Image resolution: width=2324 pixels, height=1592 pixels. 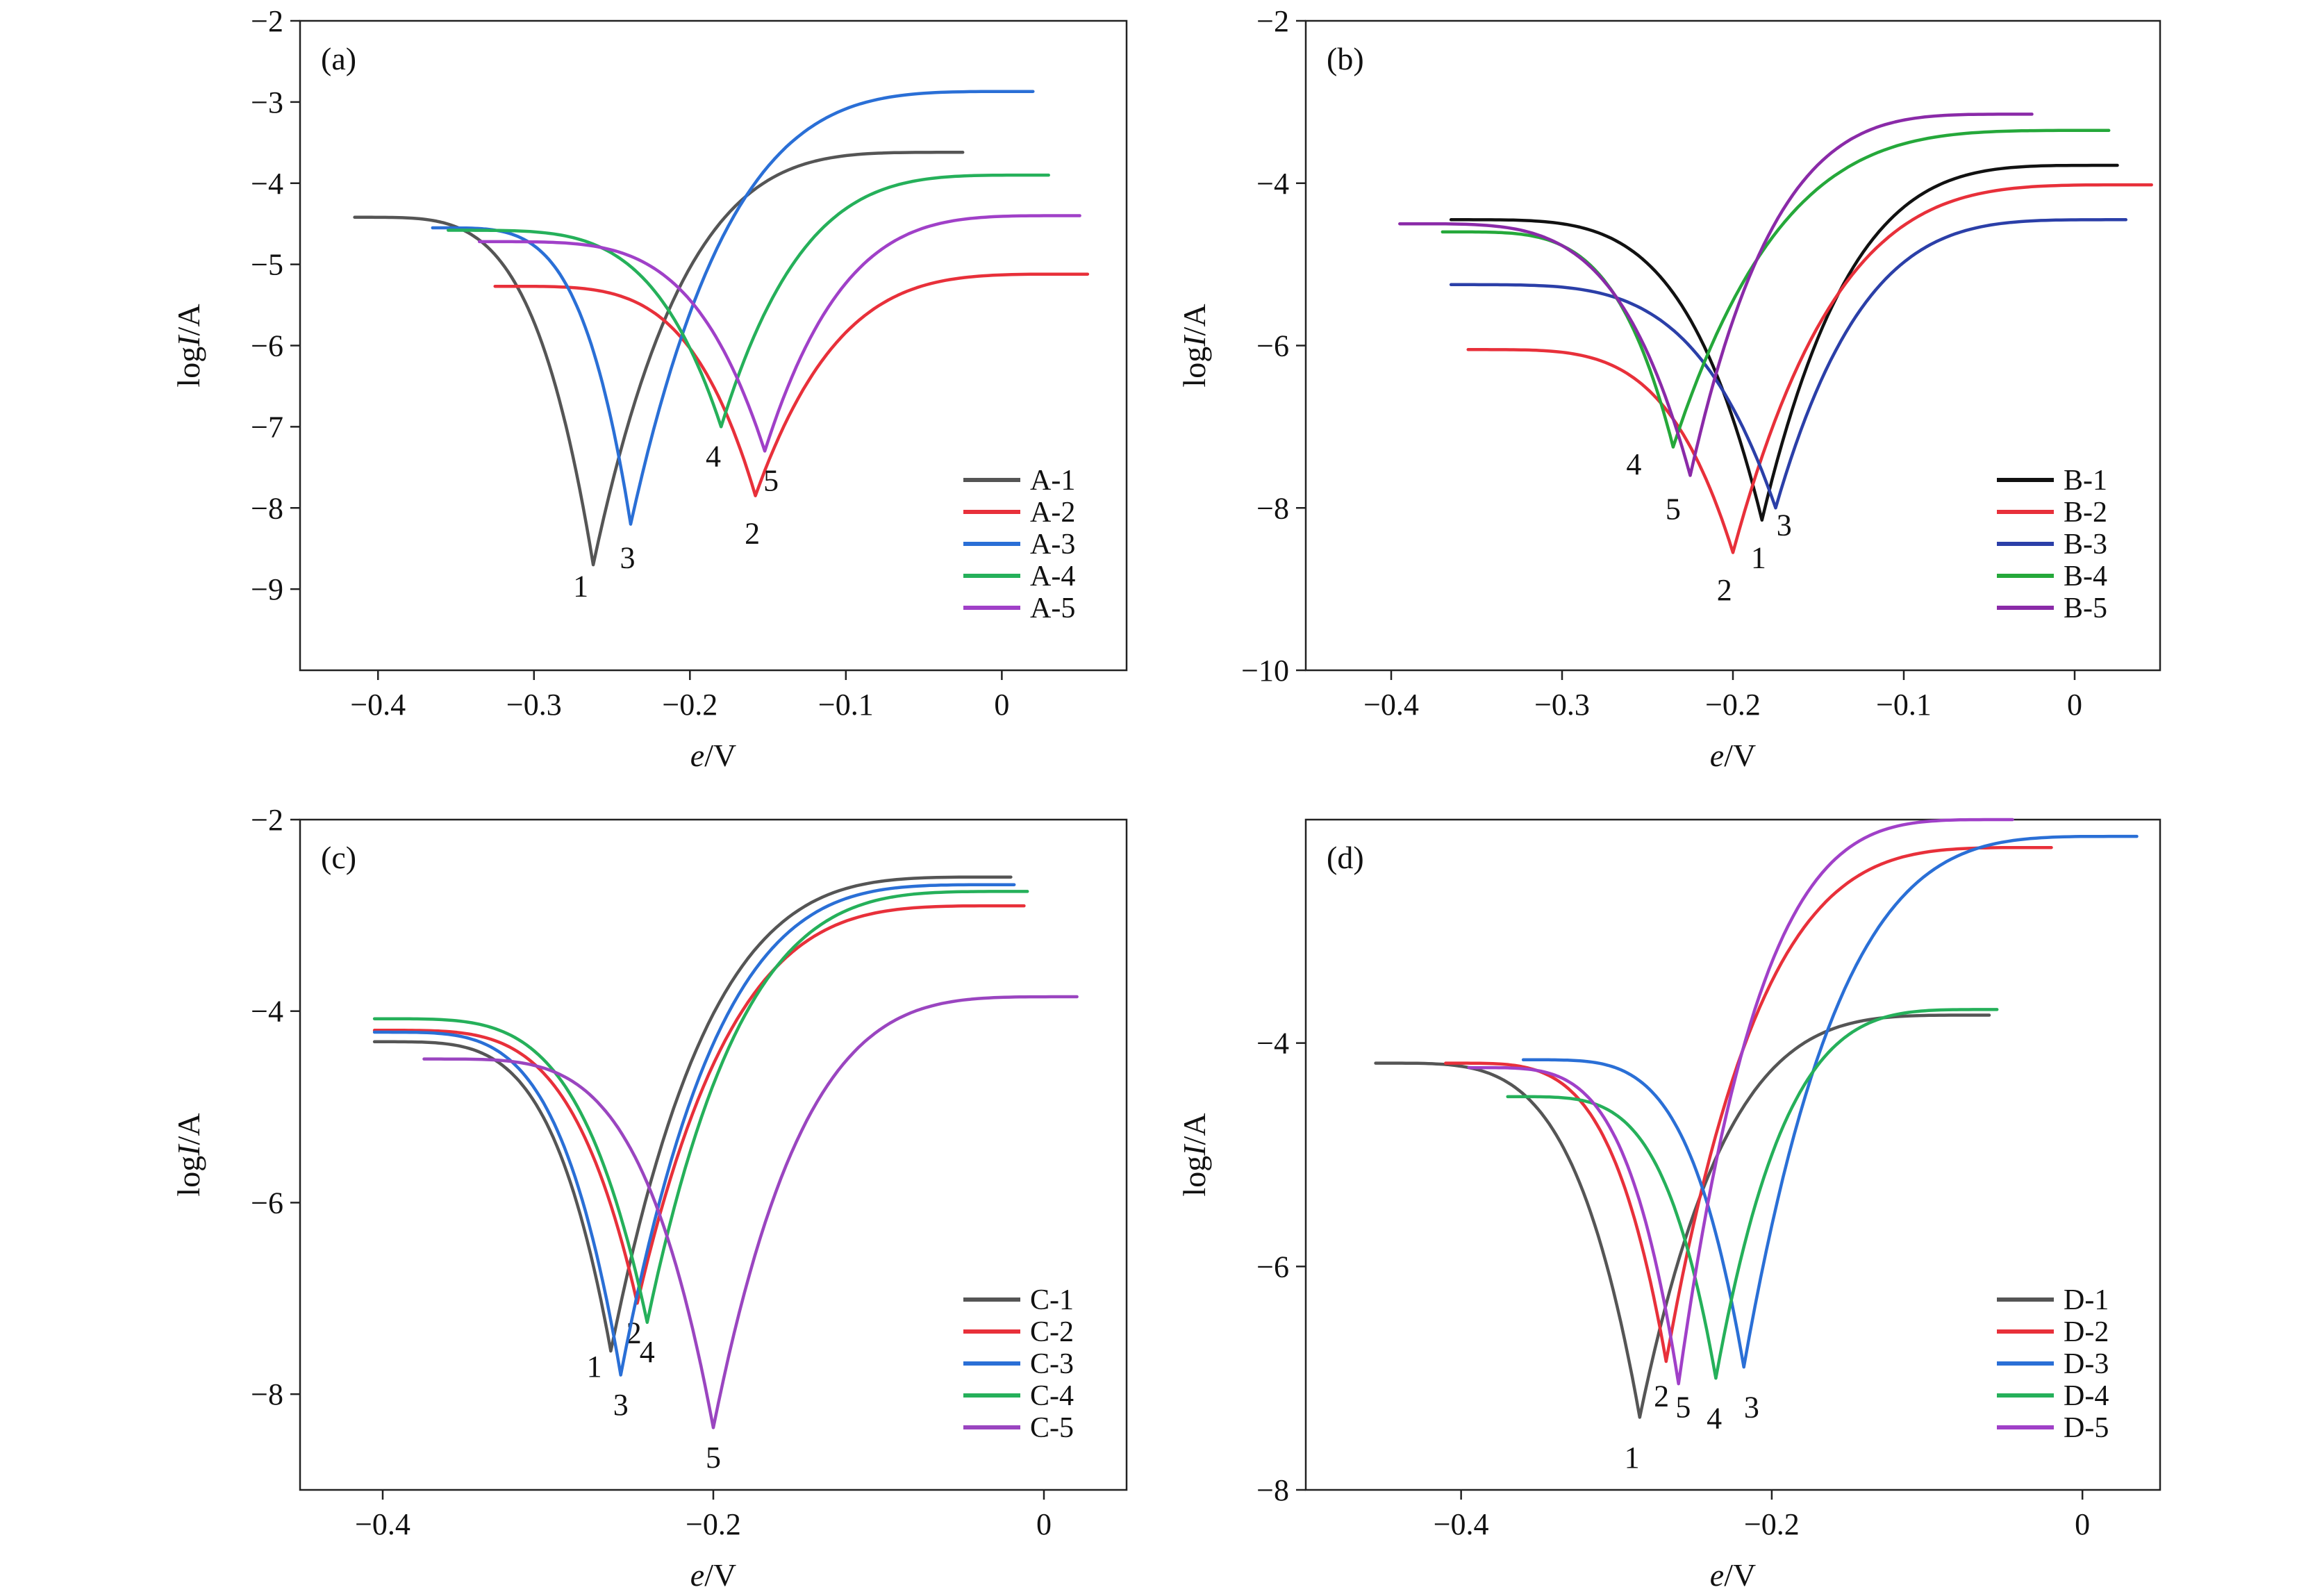 I want to click on legend: D-1D-2D-3D-4D-5, so click(x=2053, y=1364).